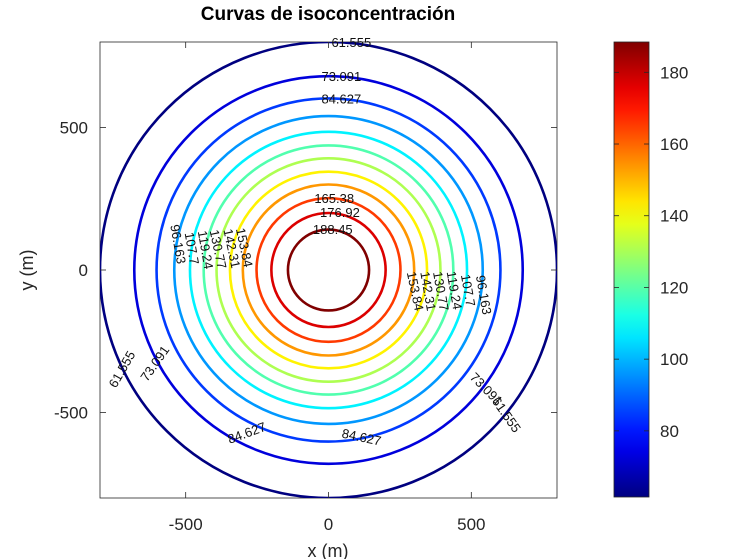 The height and width of the screenshot is (559, 746). Describe the element at coordinates (428, 291) in the screenshot. I see `contour-label: 142.31` at that location.